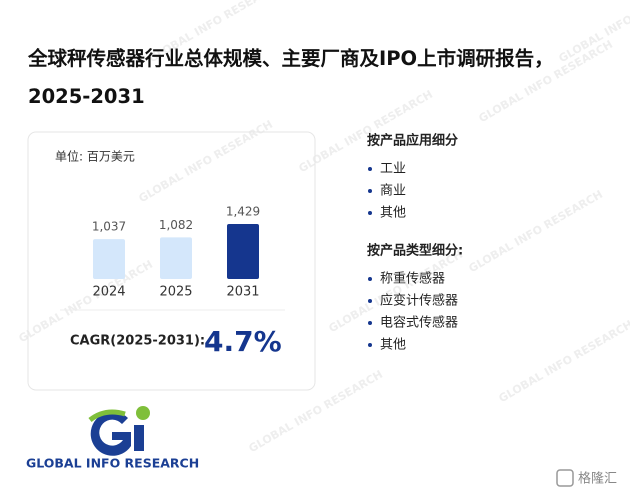 The width and height of the screenshot is (630, 495). Describe the element at coordinates (176, 225) in the screenshot. I see `value-label: 1,082` at that location.